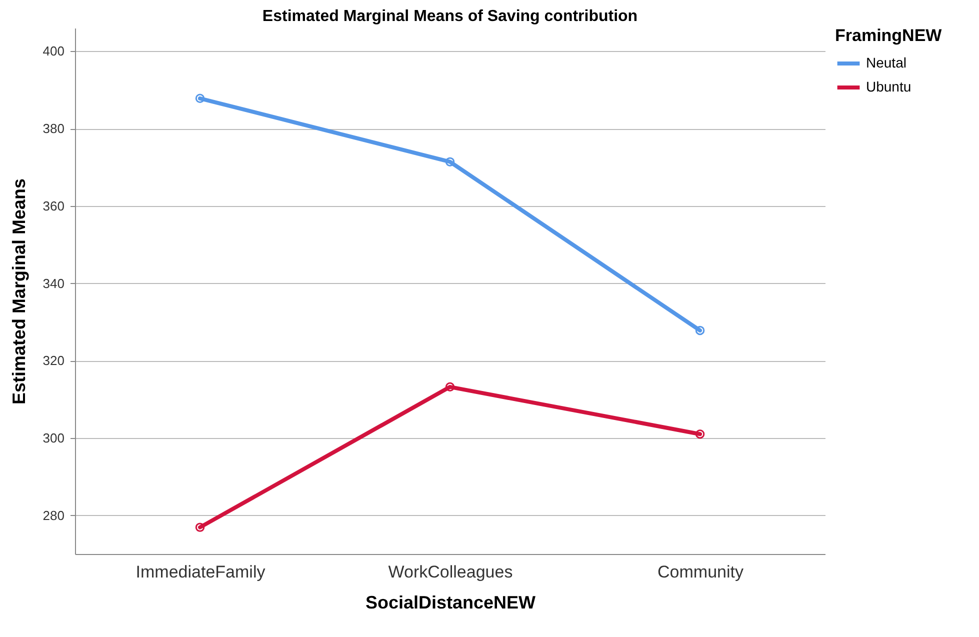  I want to click on x-tick-label: WorkColleagues, so click(450, 572).